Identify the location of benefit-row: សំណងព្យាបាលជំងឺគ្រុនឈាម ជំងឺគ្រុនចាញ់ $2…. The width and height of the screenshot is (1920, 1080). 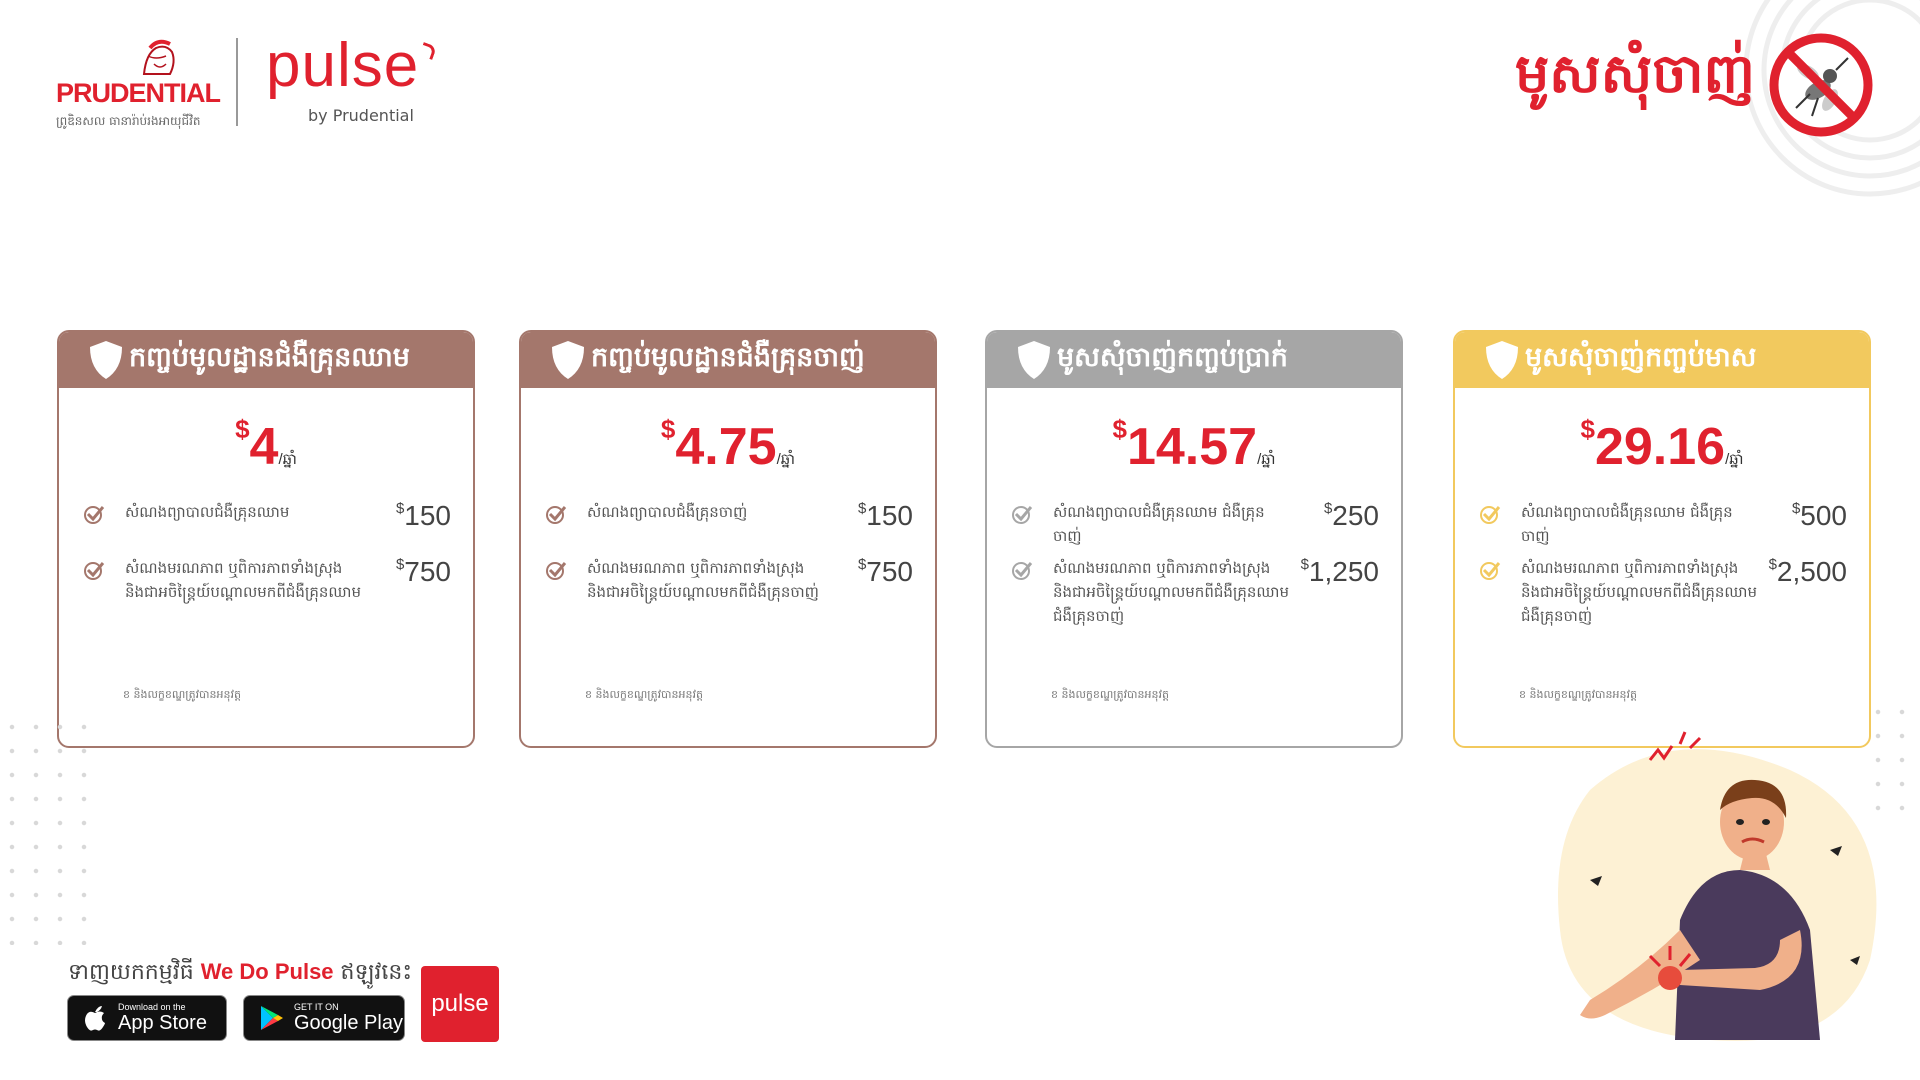
(1195, 524).